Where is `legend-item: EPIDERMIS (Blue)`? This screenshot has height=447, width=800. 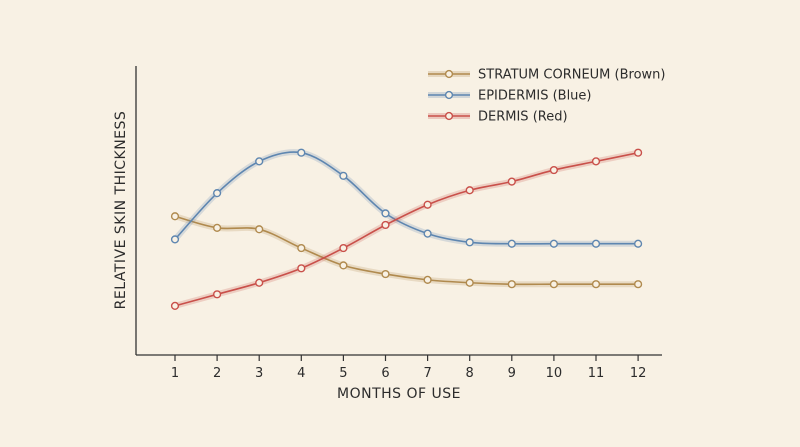
legend-item: EPIDERMIS (Blue) is located at coordinates (510, 96).